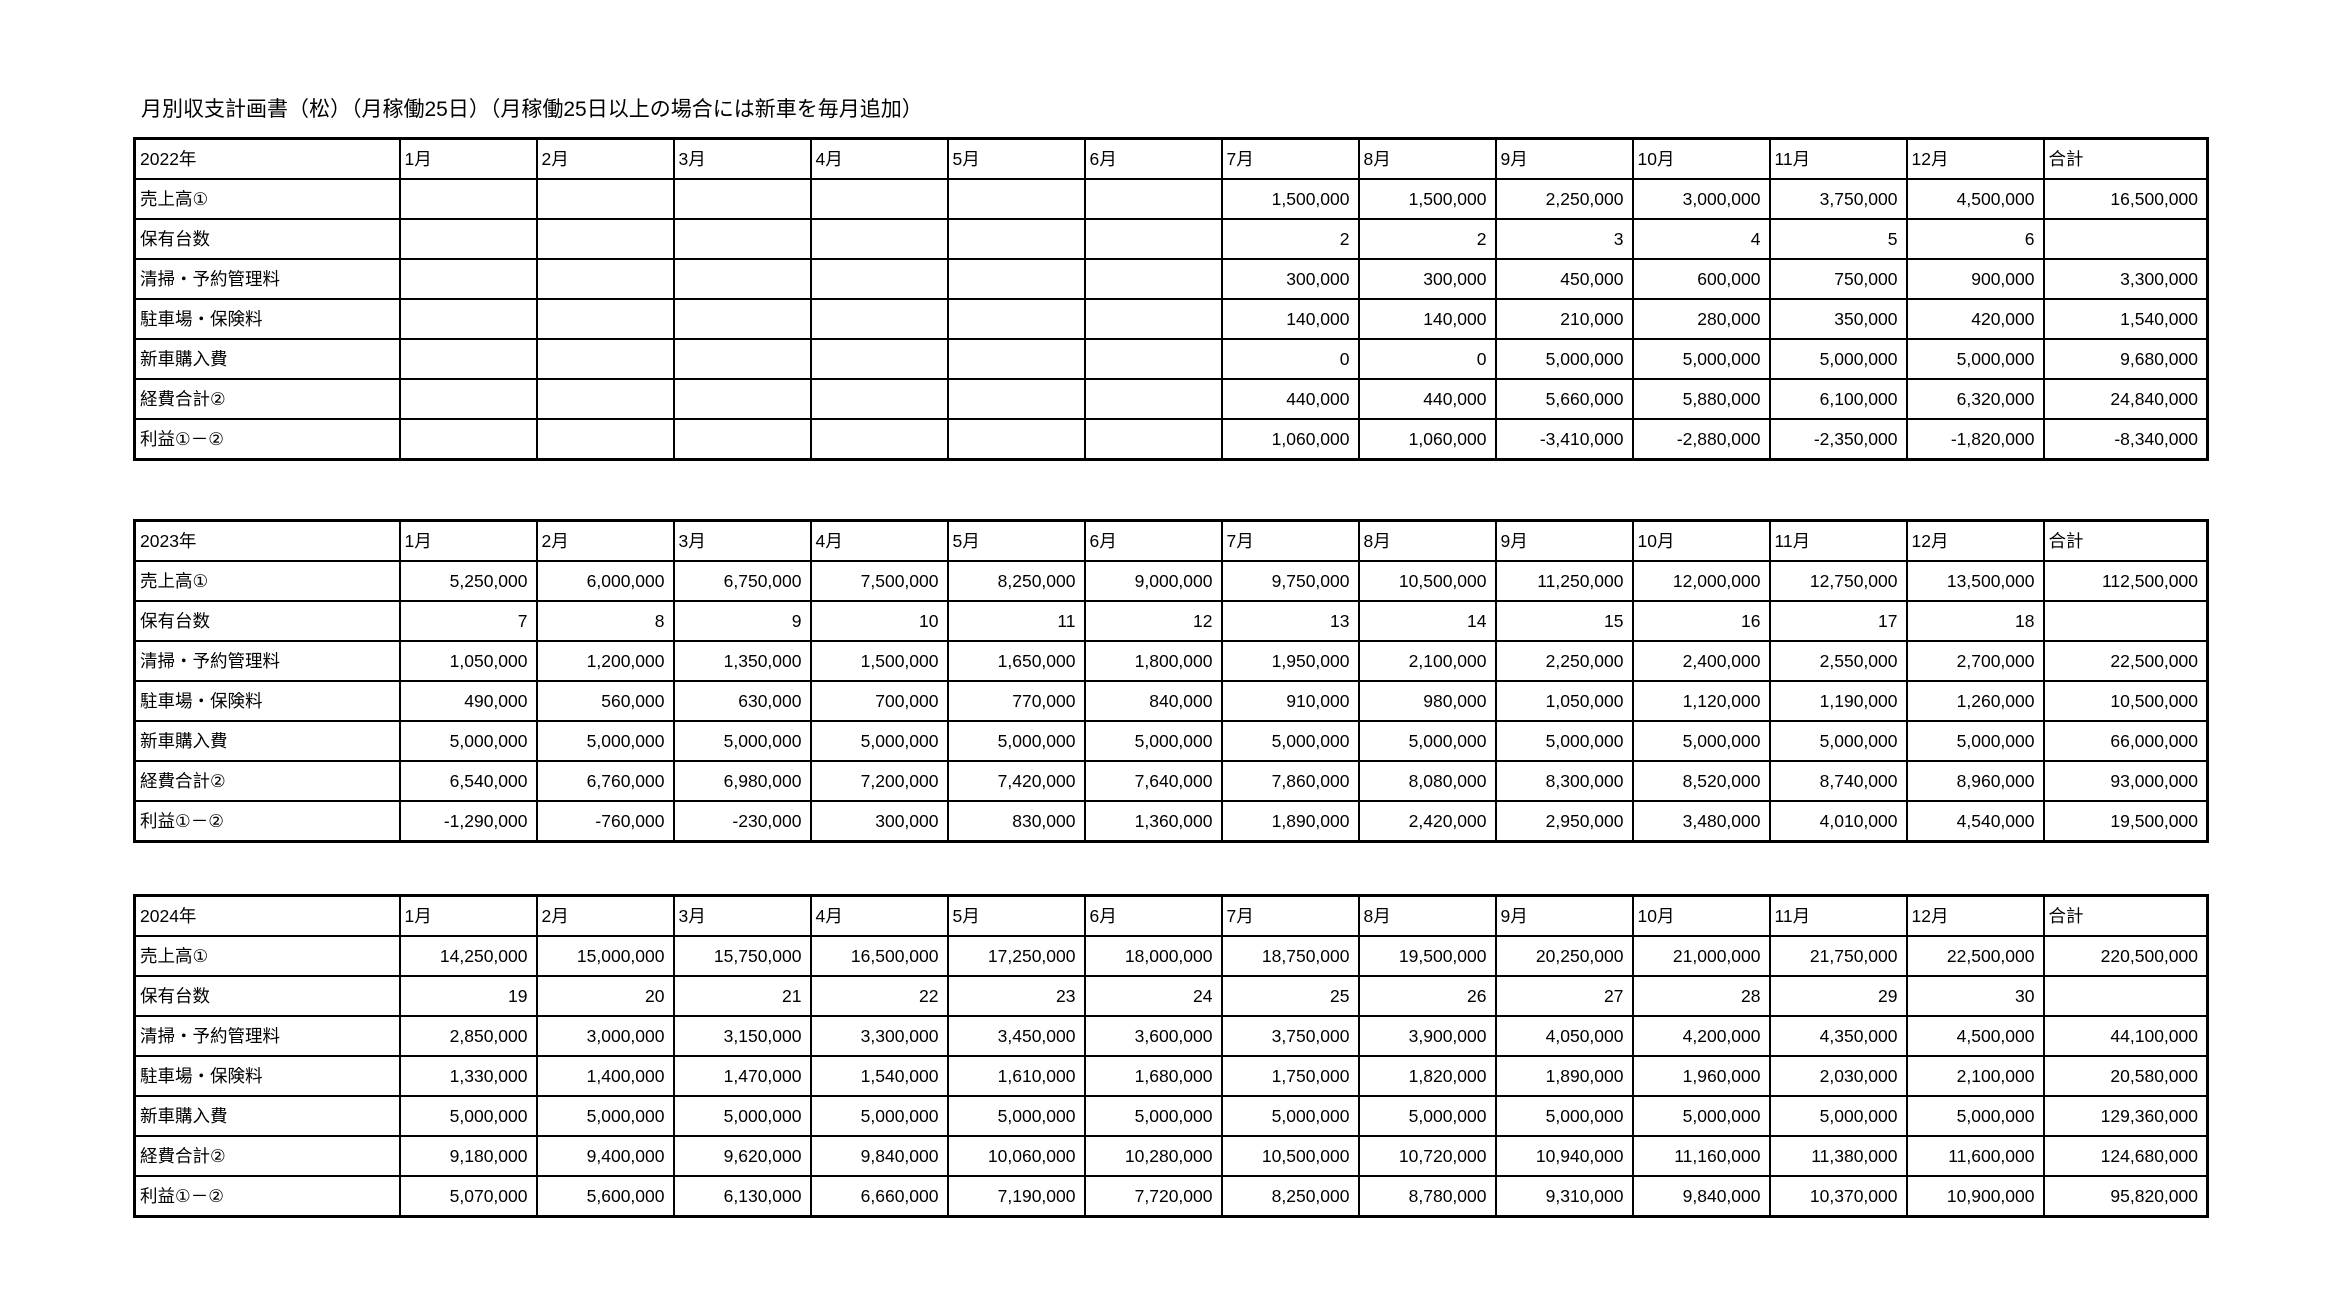 Image resolution: width=2339 pixels, height=1296 pixels. What do you see at coordinates (879, 581) in the screenshot?
I see `value-cell: 7,500,000` at bounding box center [879, 581].